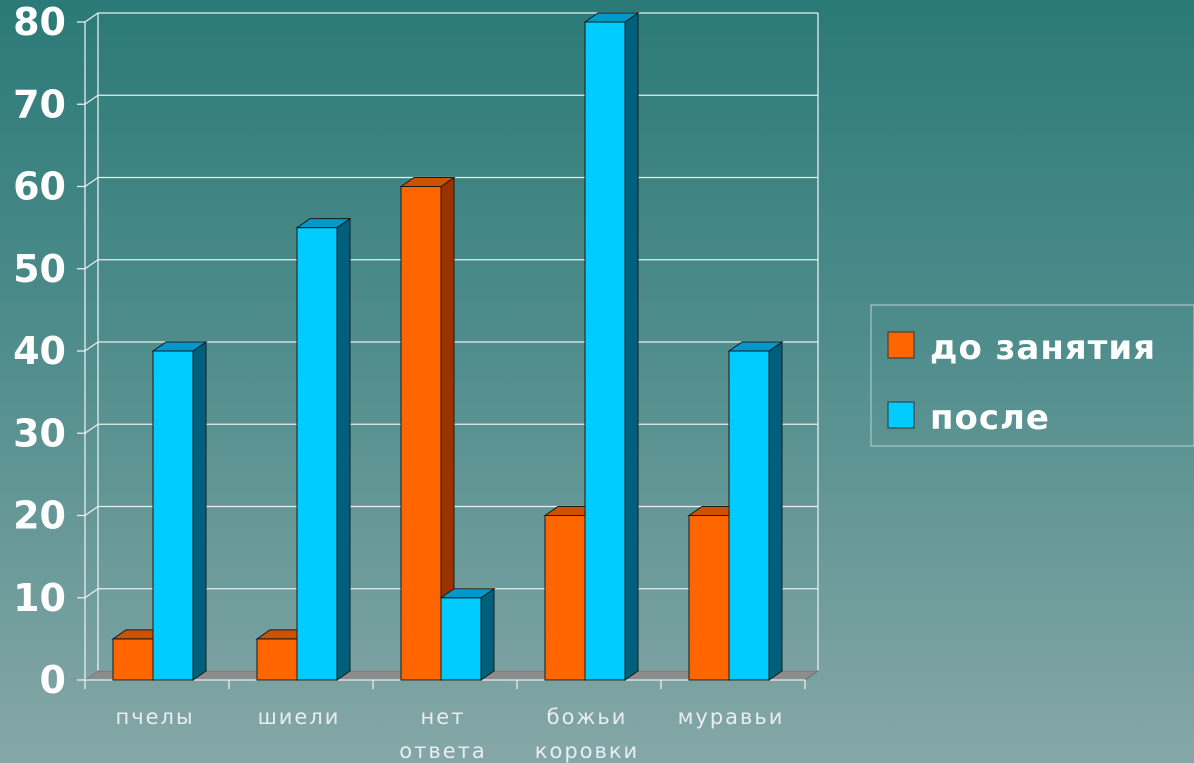 Image resolution: width=1194 pixels, height=763 pixels. I want to click on y-tick-label: 0, so click(53, 680).